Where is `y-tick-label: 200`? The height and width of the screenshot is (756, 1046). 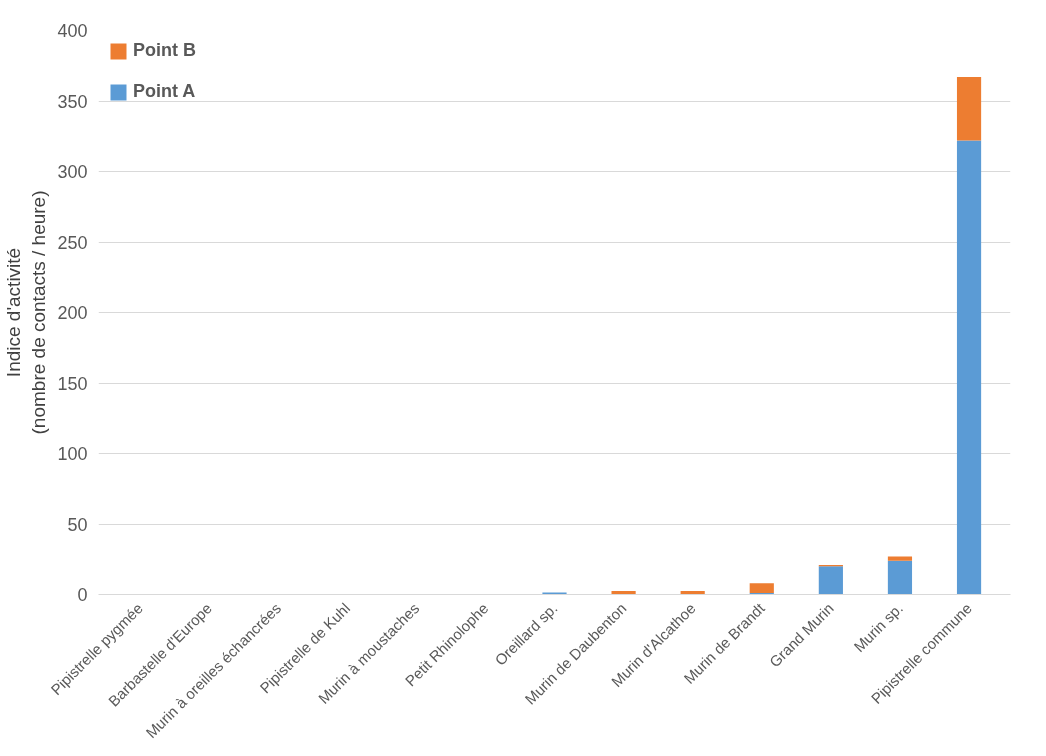 y-tick-label: 200 is located at coordinates (72, 313).